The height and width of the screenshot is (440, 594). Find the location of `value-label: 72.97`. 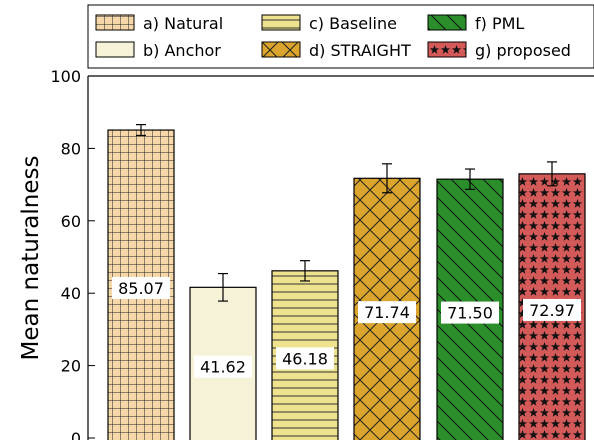

value-label: 72.97 is located at coordinates (552, 310).